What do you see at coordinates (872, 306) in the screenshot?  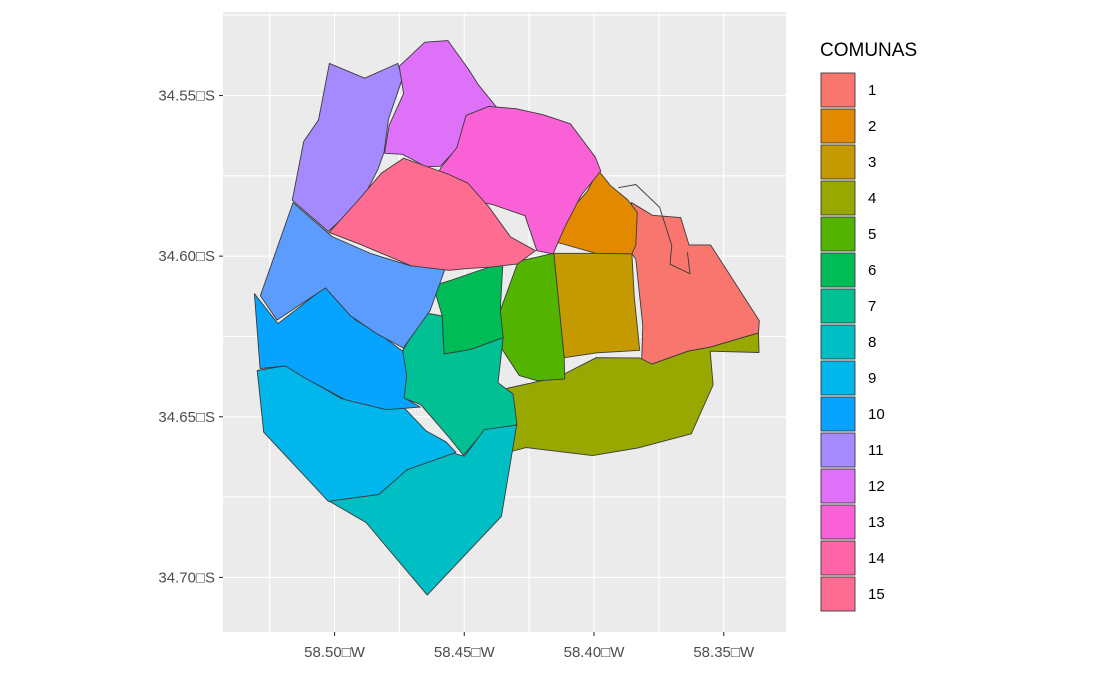 I see `legend-label-7: 7` at bounding box center [872, 306].